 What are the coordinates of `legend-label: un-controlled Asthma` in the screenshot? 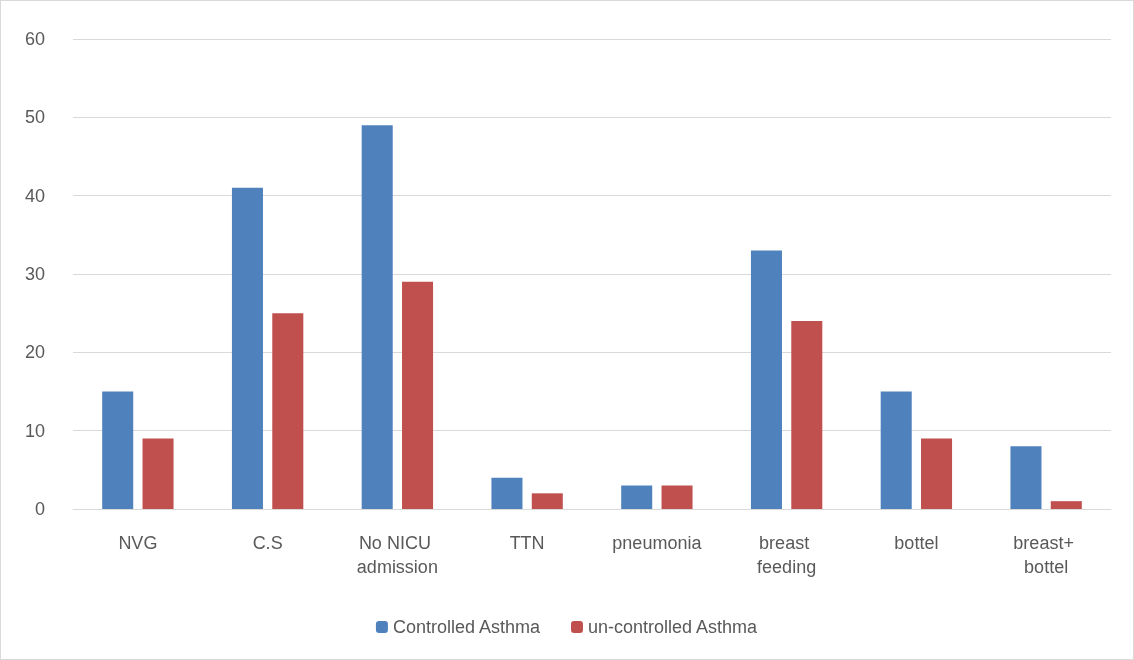 It's located at (673, 627).